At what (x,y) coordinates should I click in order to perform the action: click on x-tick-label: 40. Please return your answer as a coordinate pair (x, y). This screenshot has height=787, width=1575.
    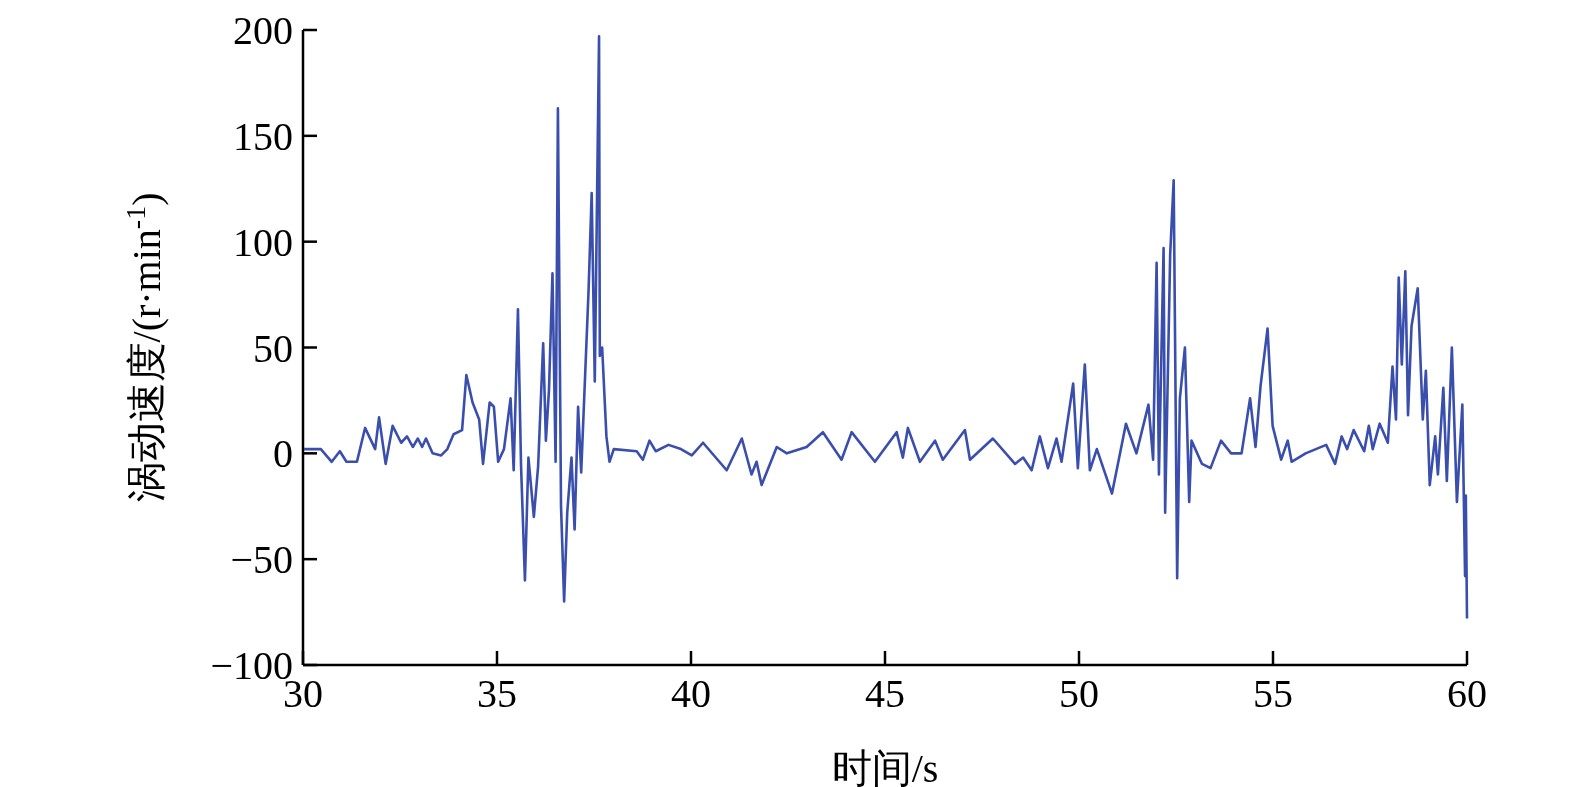
    Looking at the image, I should click on (691, 693).